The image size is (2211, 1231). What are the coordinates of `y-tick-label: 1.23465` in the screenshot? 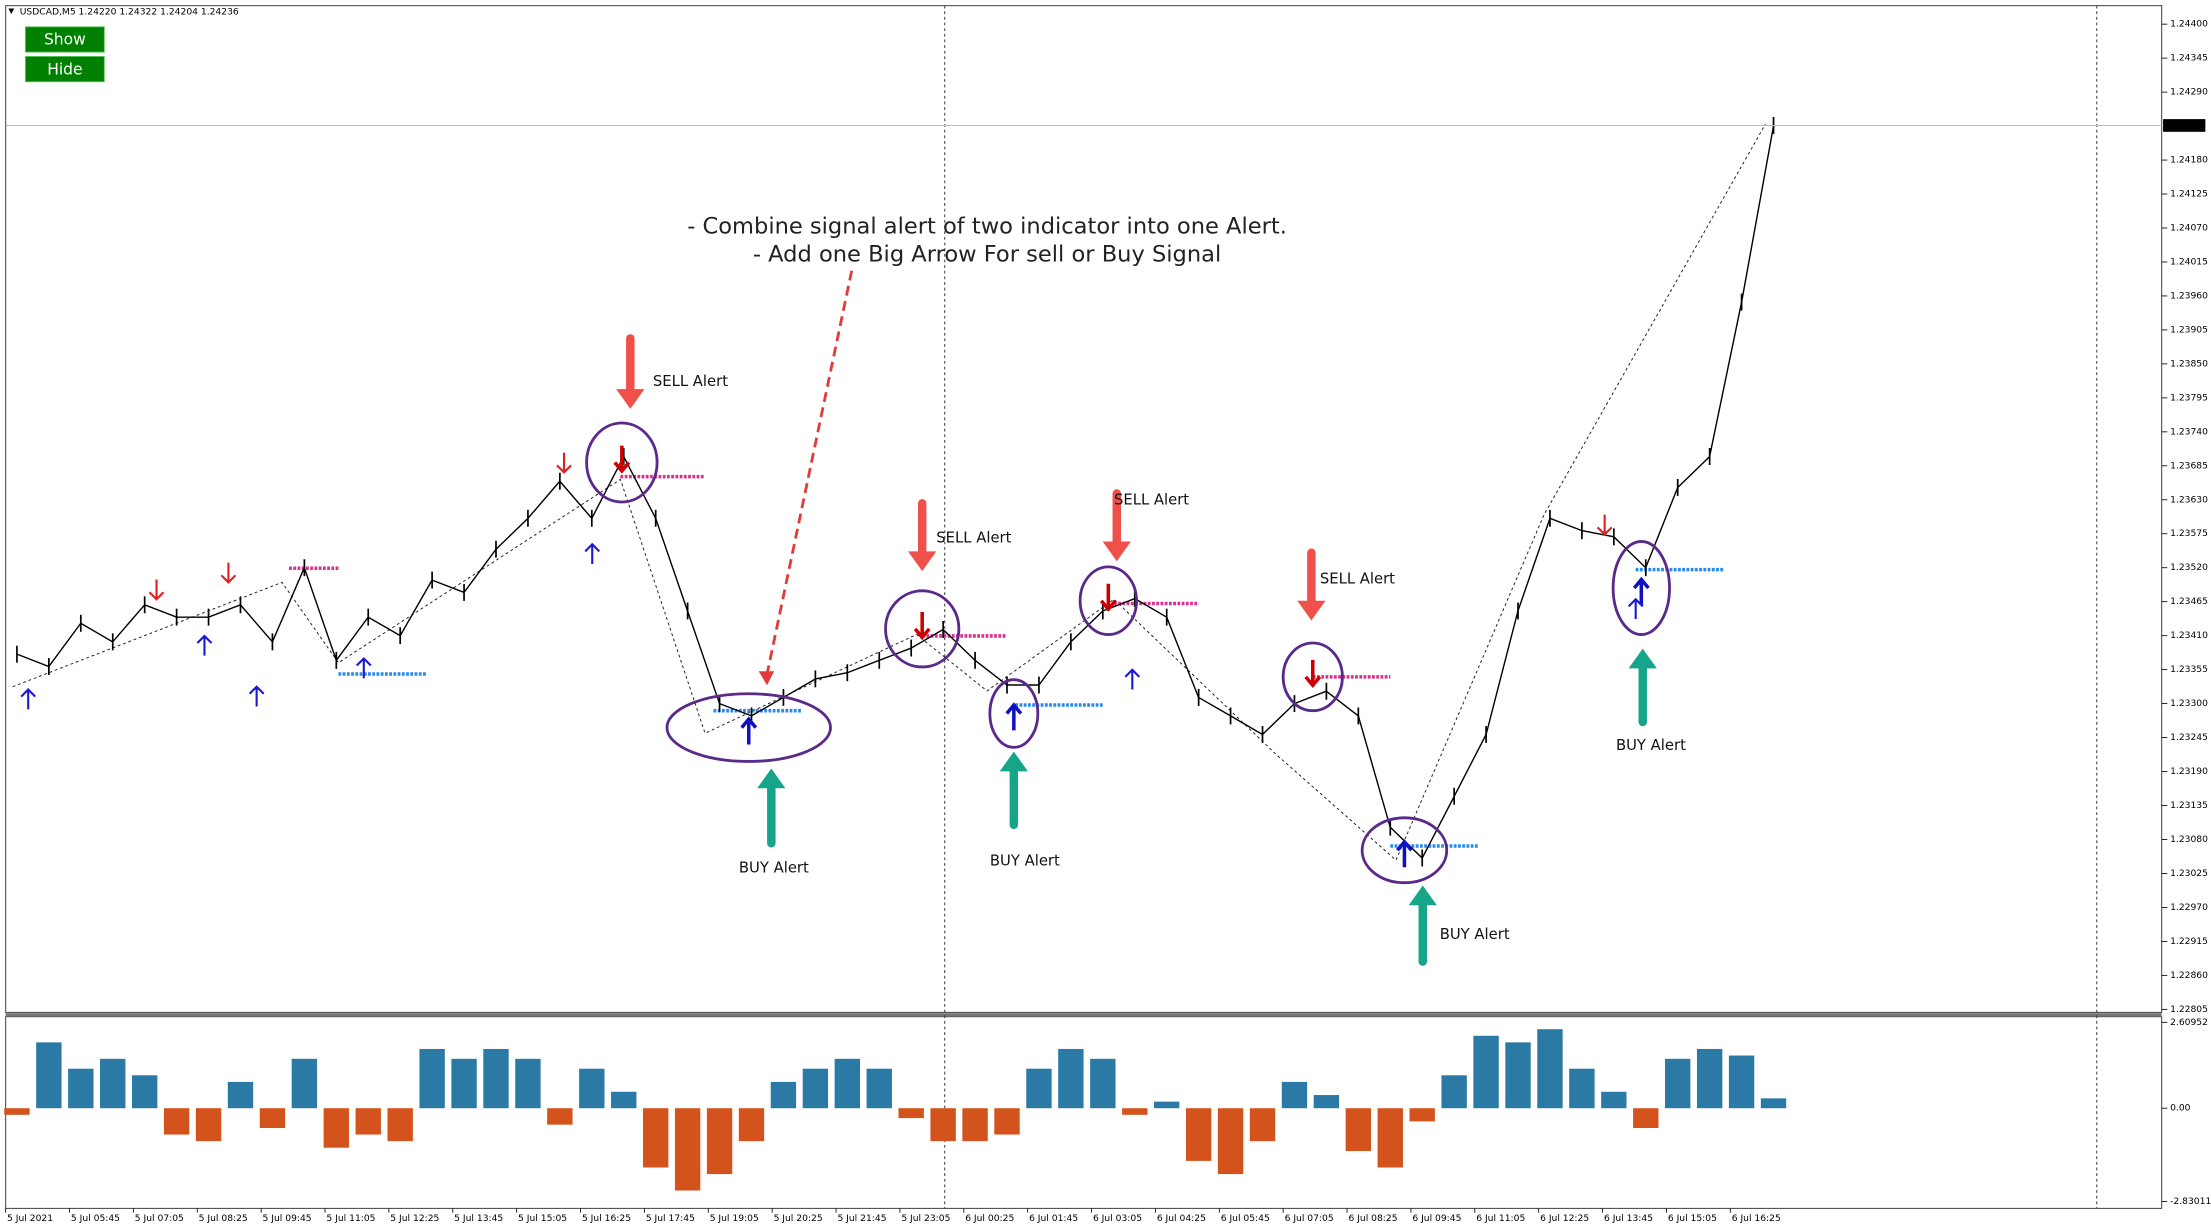 It's located at (2189, 601).